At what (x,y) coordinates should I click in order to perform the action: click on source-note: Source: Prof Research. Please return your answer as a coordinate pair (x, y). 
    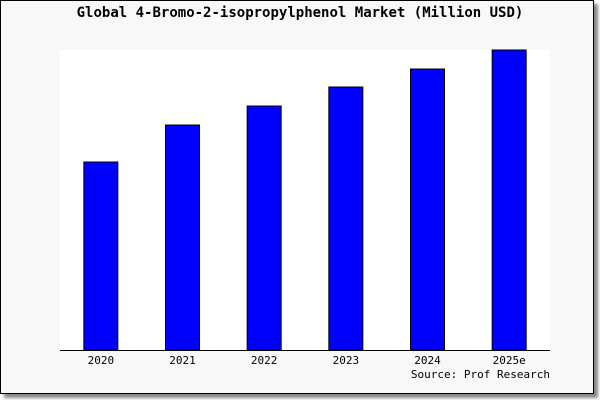
    Looking at the image, I should click on (480, 374).